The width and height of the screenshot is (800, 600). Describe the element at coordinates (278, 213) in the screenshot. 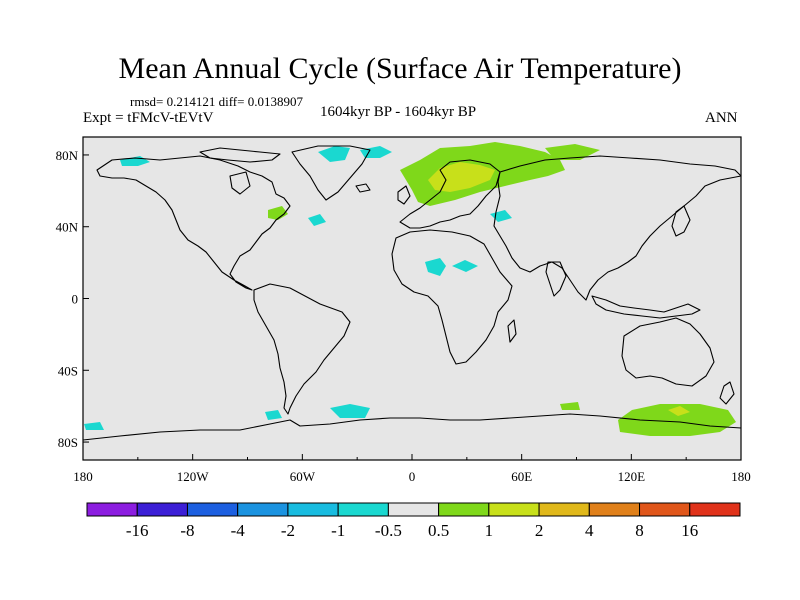

I see `anomaly-east-us` at that location.